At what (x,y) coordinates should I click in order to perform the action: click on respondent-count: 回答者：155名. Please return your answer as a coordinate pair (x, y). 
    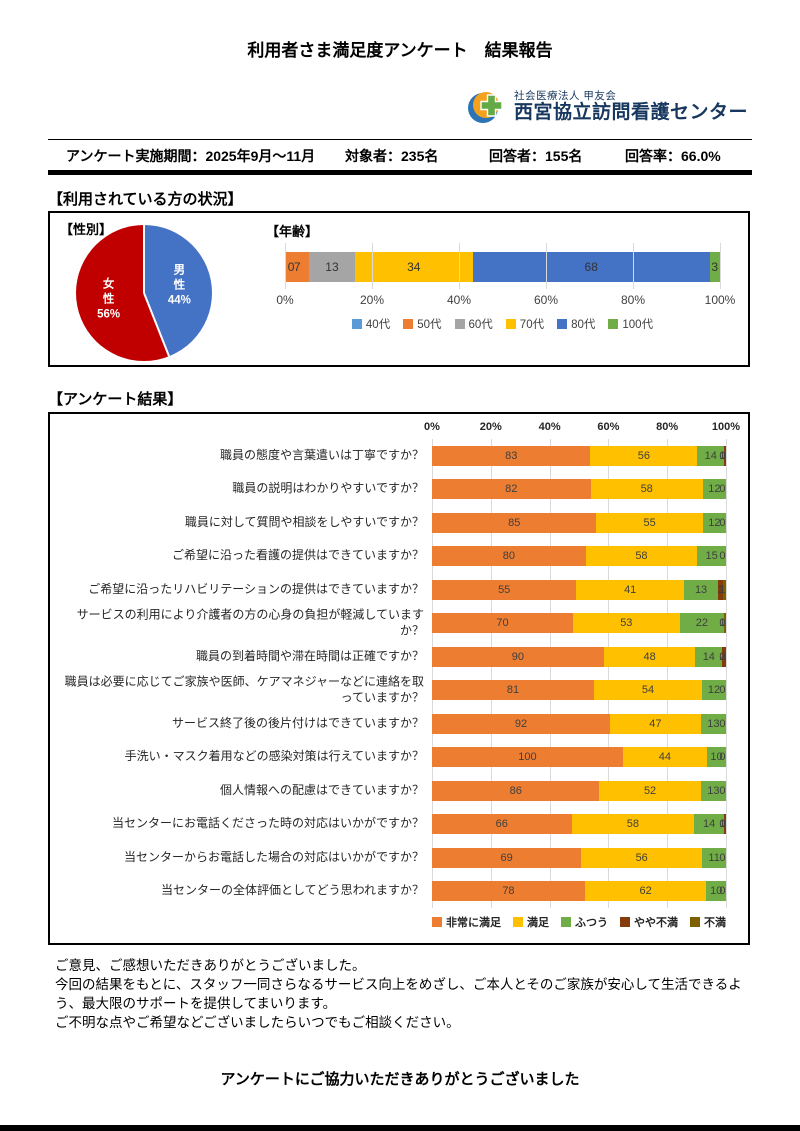
    Looking at the image, I should click on (536, 156).